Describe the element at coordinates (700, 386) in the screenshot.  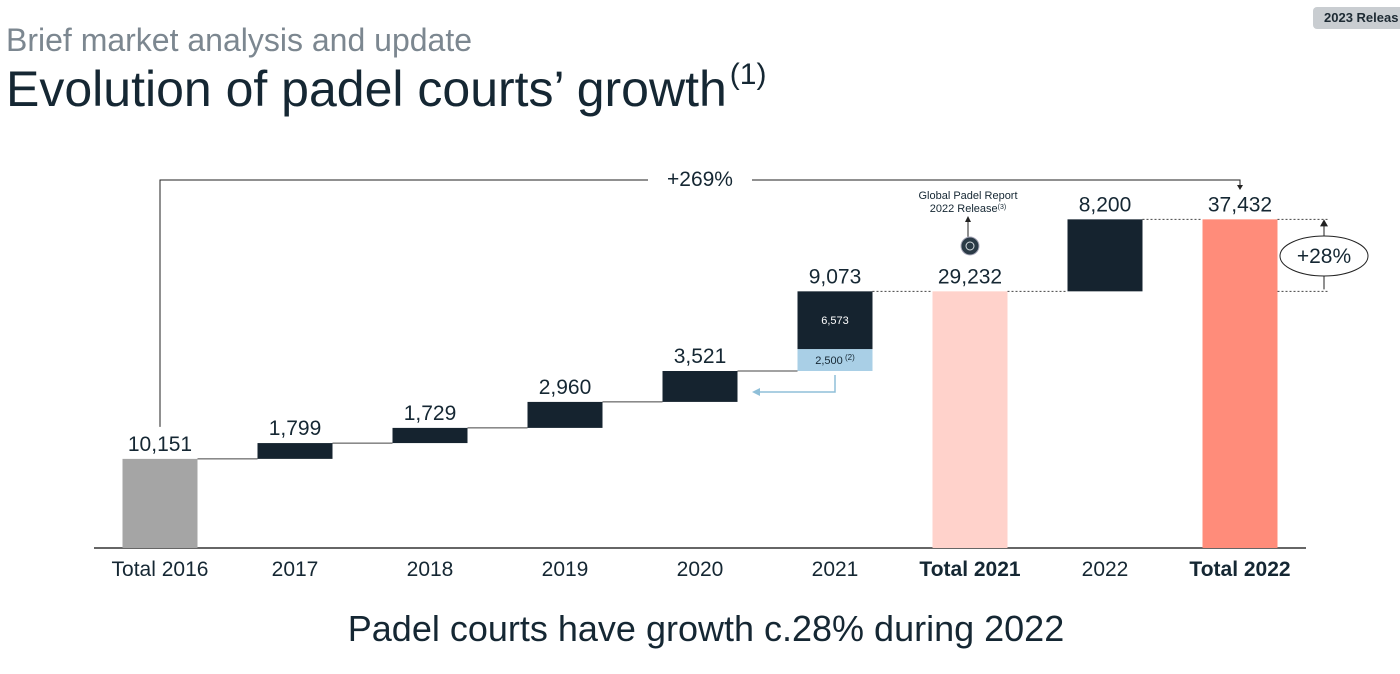
I see `bar-2020` at that location.